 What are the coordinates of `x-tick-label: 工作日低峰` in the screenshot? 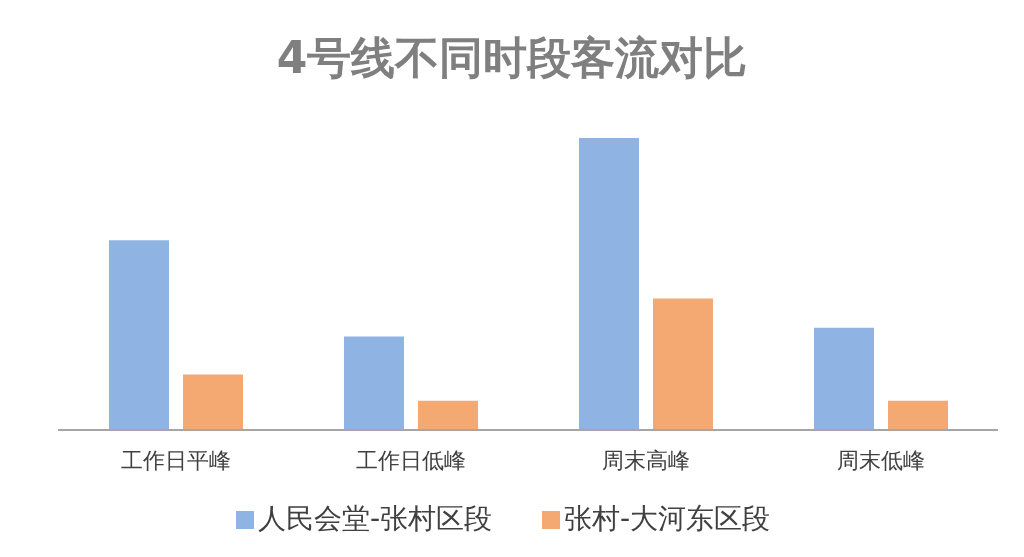 It's located at (410, 460).